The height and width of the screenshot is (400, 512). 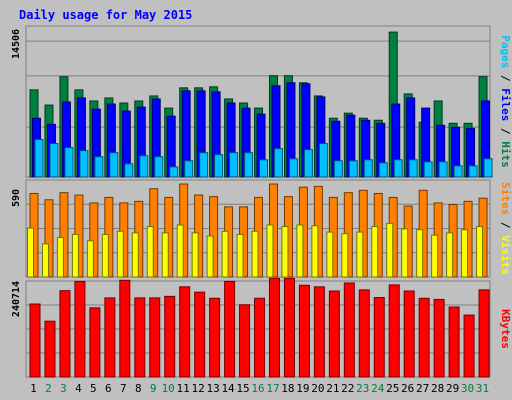 I want to click on day-label-5: 5, so click(x=93, y=388).